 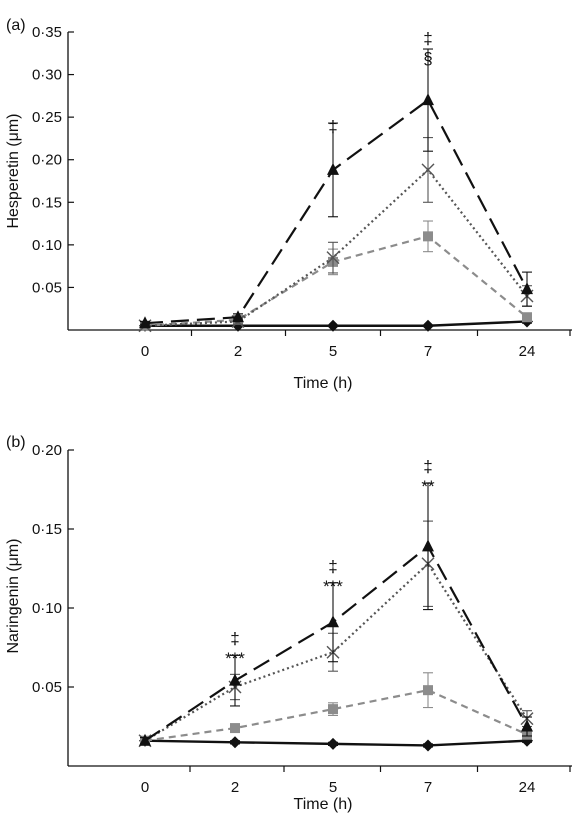 I want to click on panel-a-x-tick-label: 24, so click(x=527, y=351).